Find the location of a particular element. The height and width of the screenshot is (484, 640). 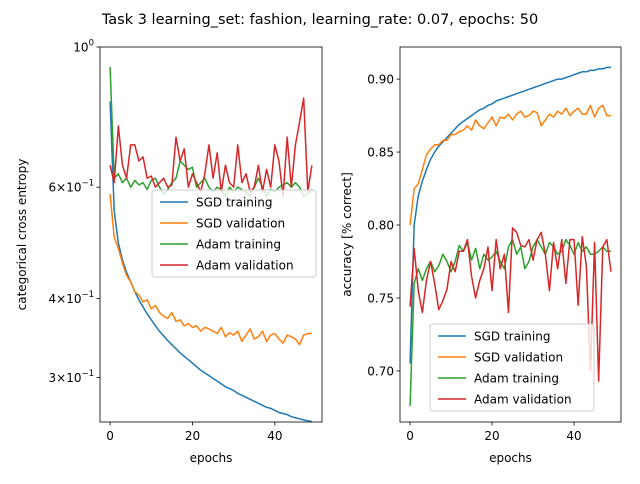

y-tick-label: 0.90 is located at coordinates (380, 80).